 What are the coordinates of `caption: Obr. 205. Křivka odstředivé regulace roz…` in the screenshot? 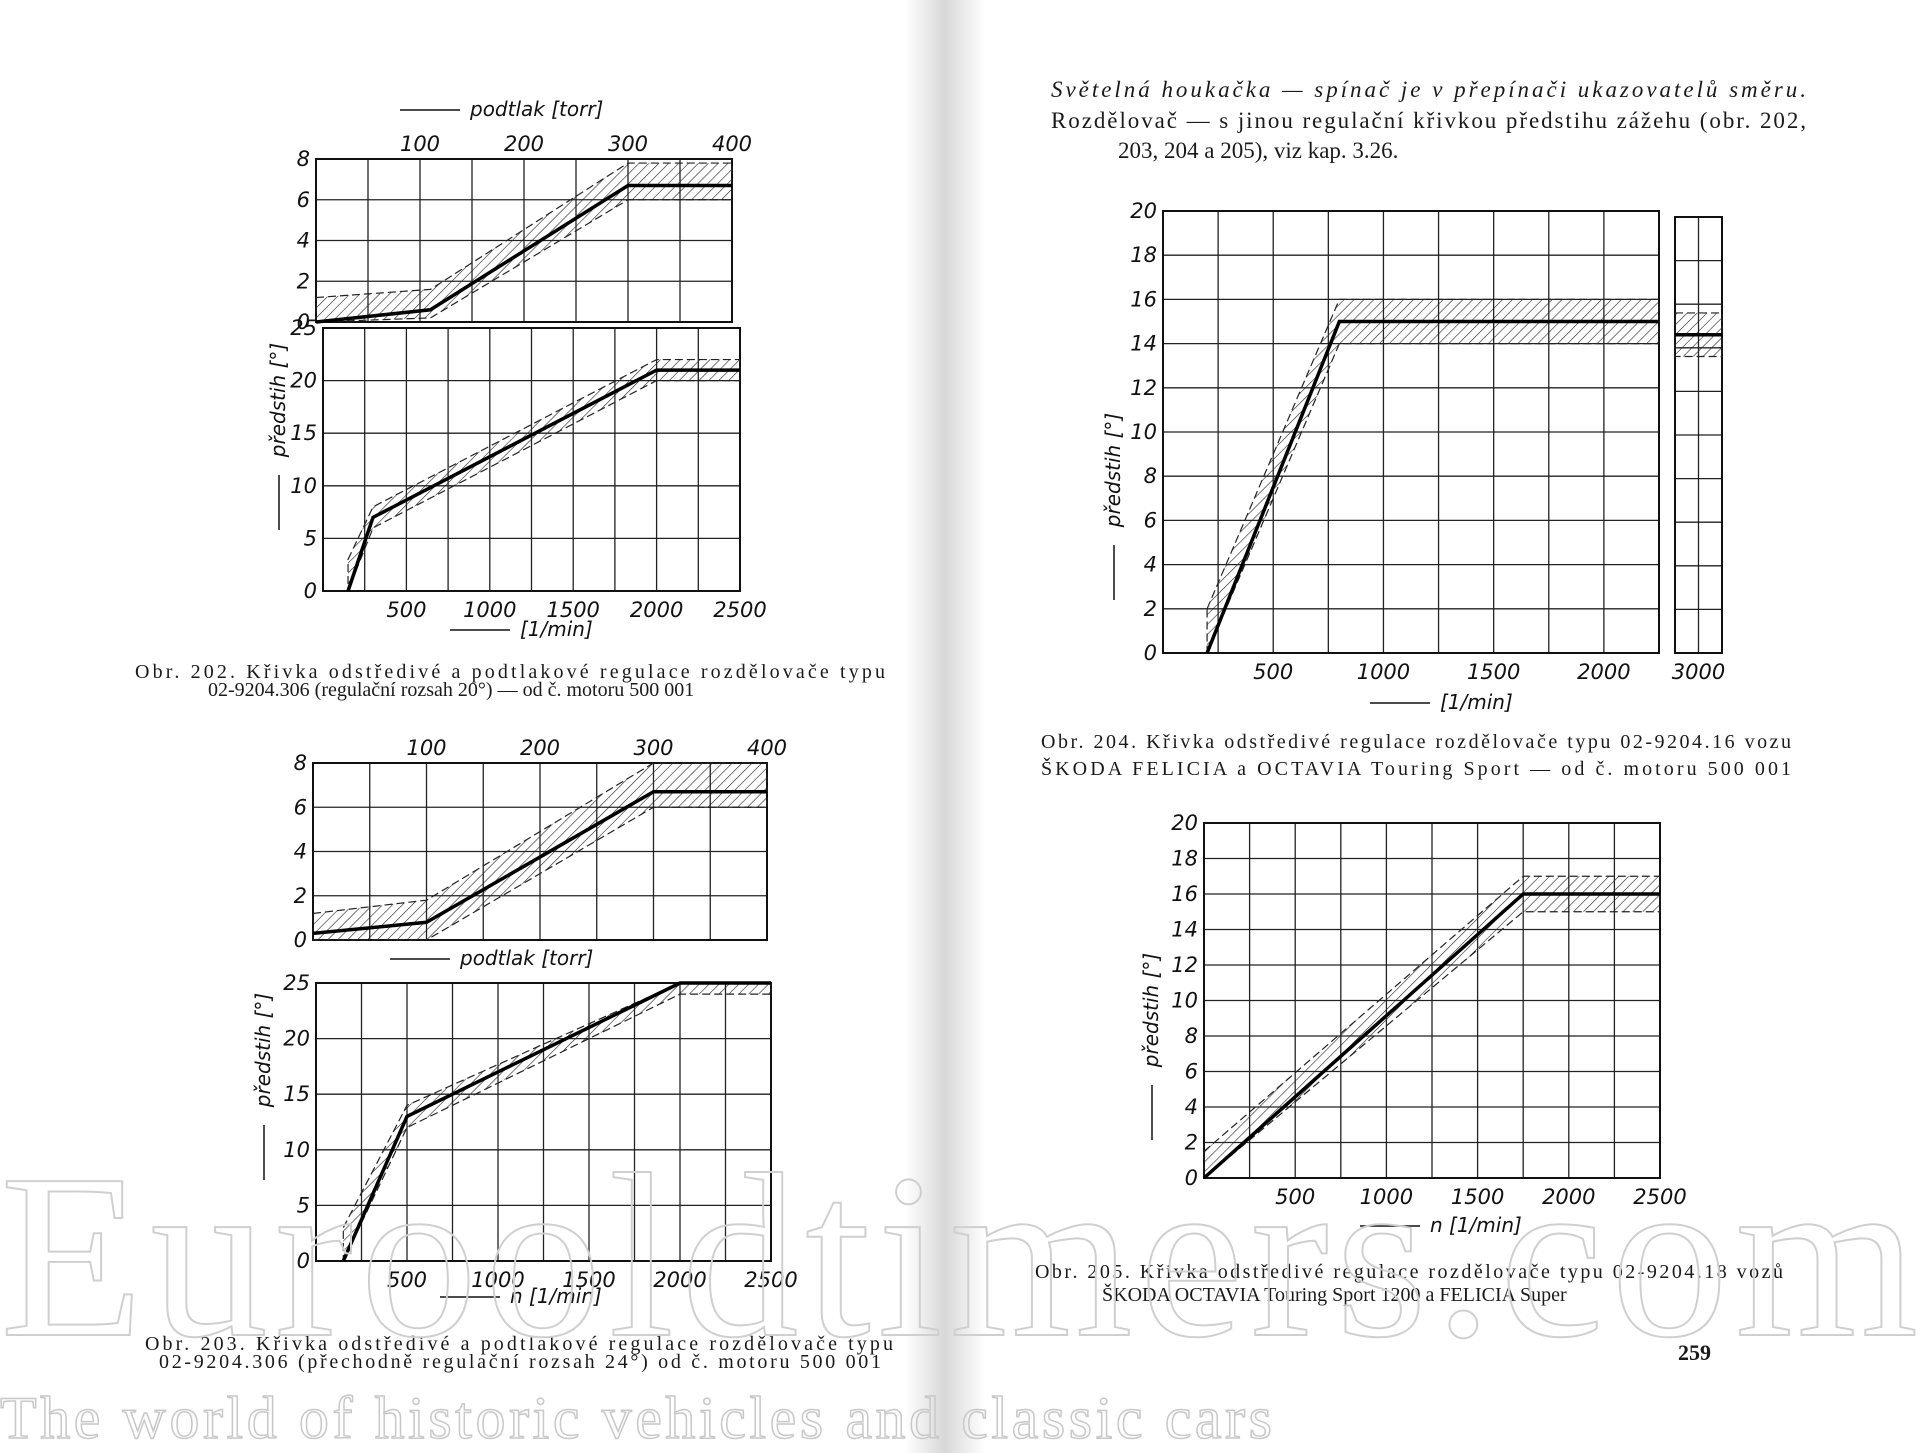 It's located at (1409, 1272).